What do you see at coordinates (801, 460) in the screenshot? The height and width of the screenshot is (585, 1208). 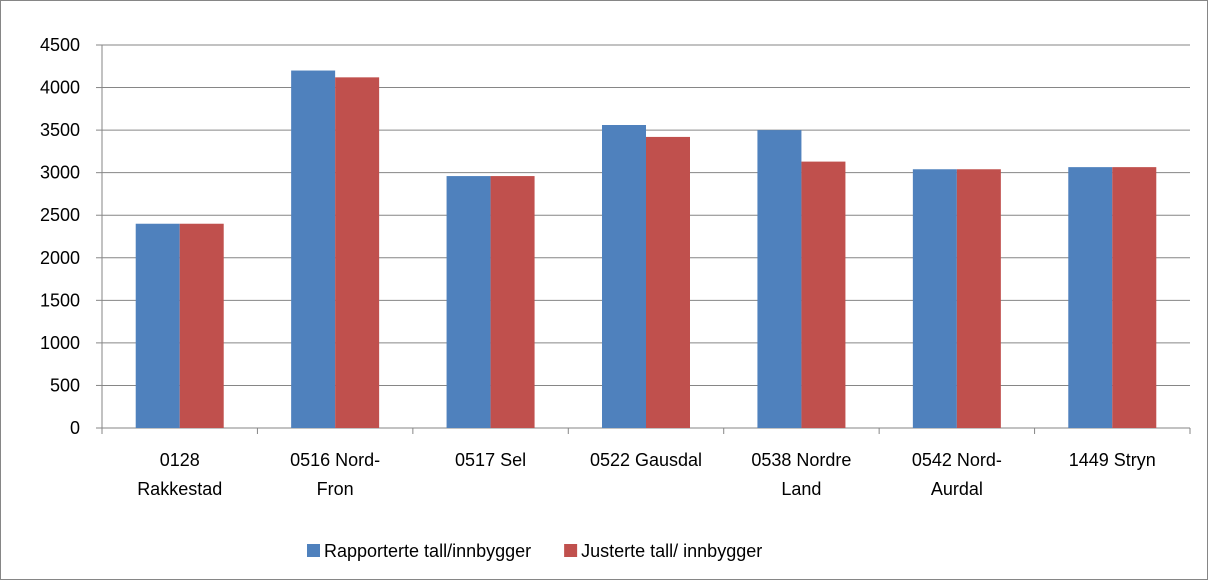 I see `x-tick-label: 0538 Nordre` at bounding box center [801, 460].